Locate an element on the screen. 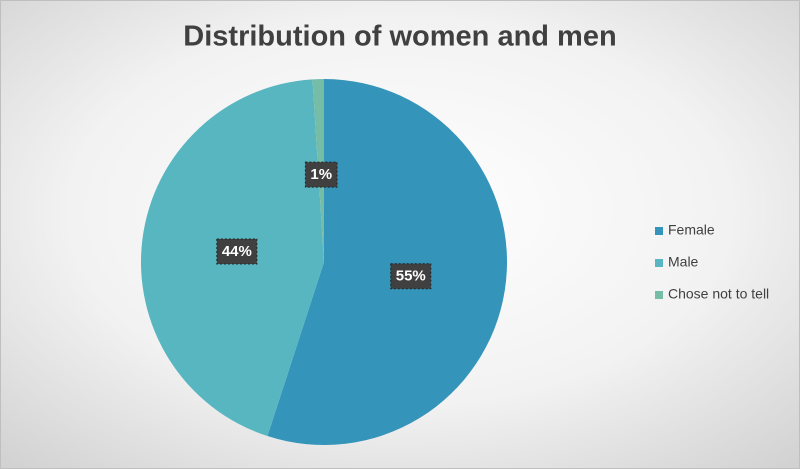  chart-title: Distribution of women and men is located at coordinates (399, 37).